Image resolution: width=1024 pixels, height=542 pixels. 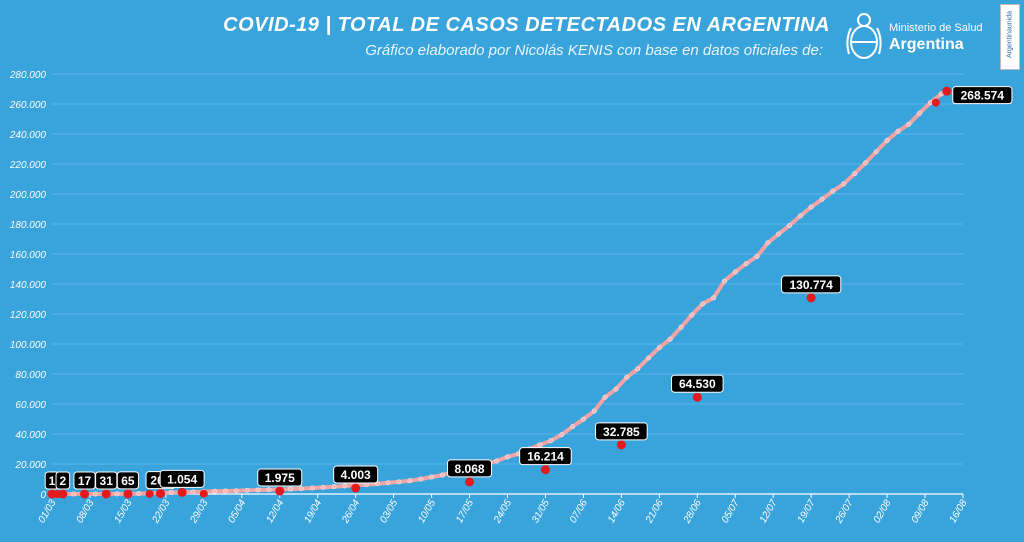 I want to click on y-tick-label: 120.000, so click(x=28, y=315).